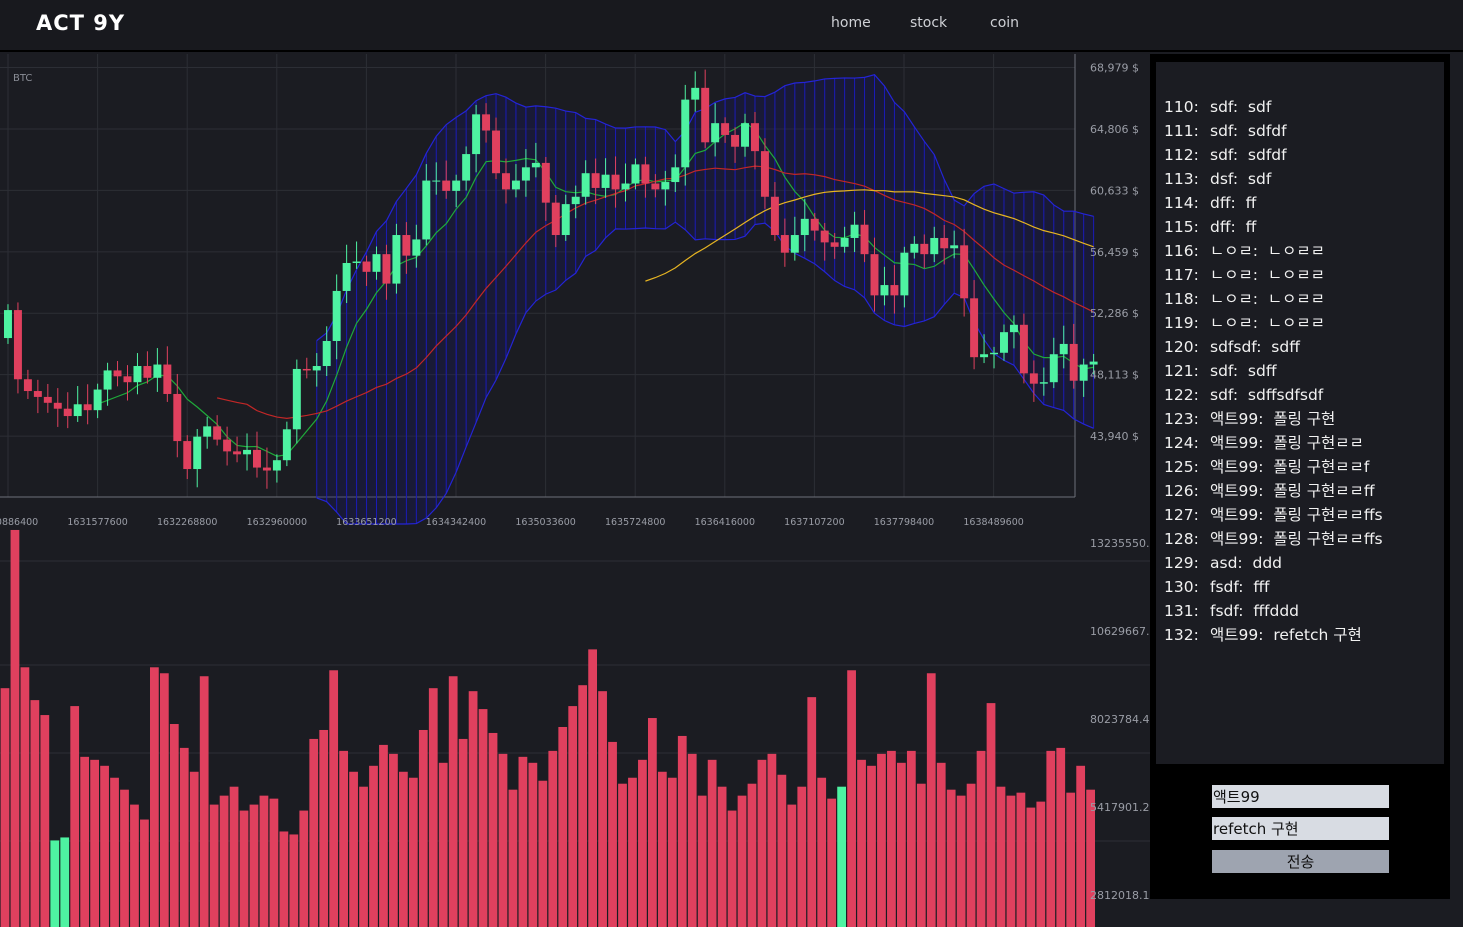  Describe the element at coordinates (19, 522) in the screenshot. I see `time-tick-label: 1630886400` at that location.